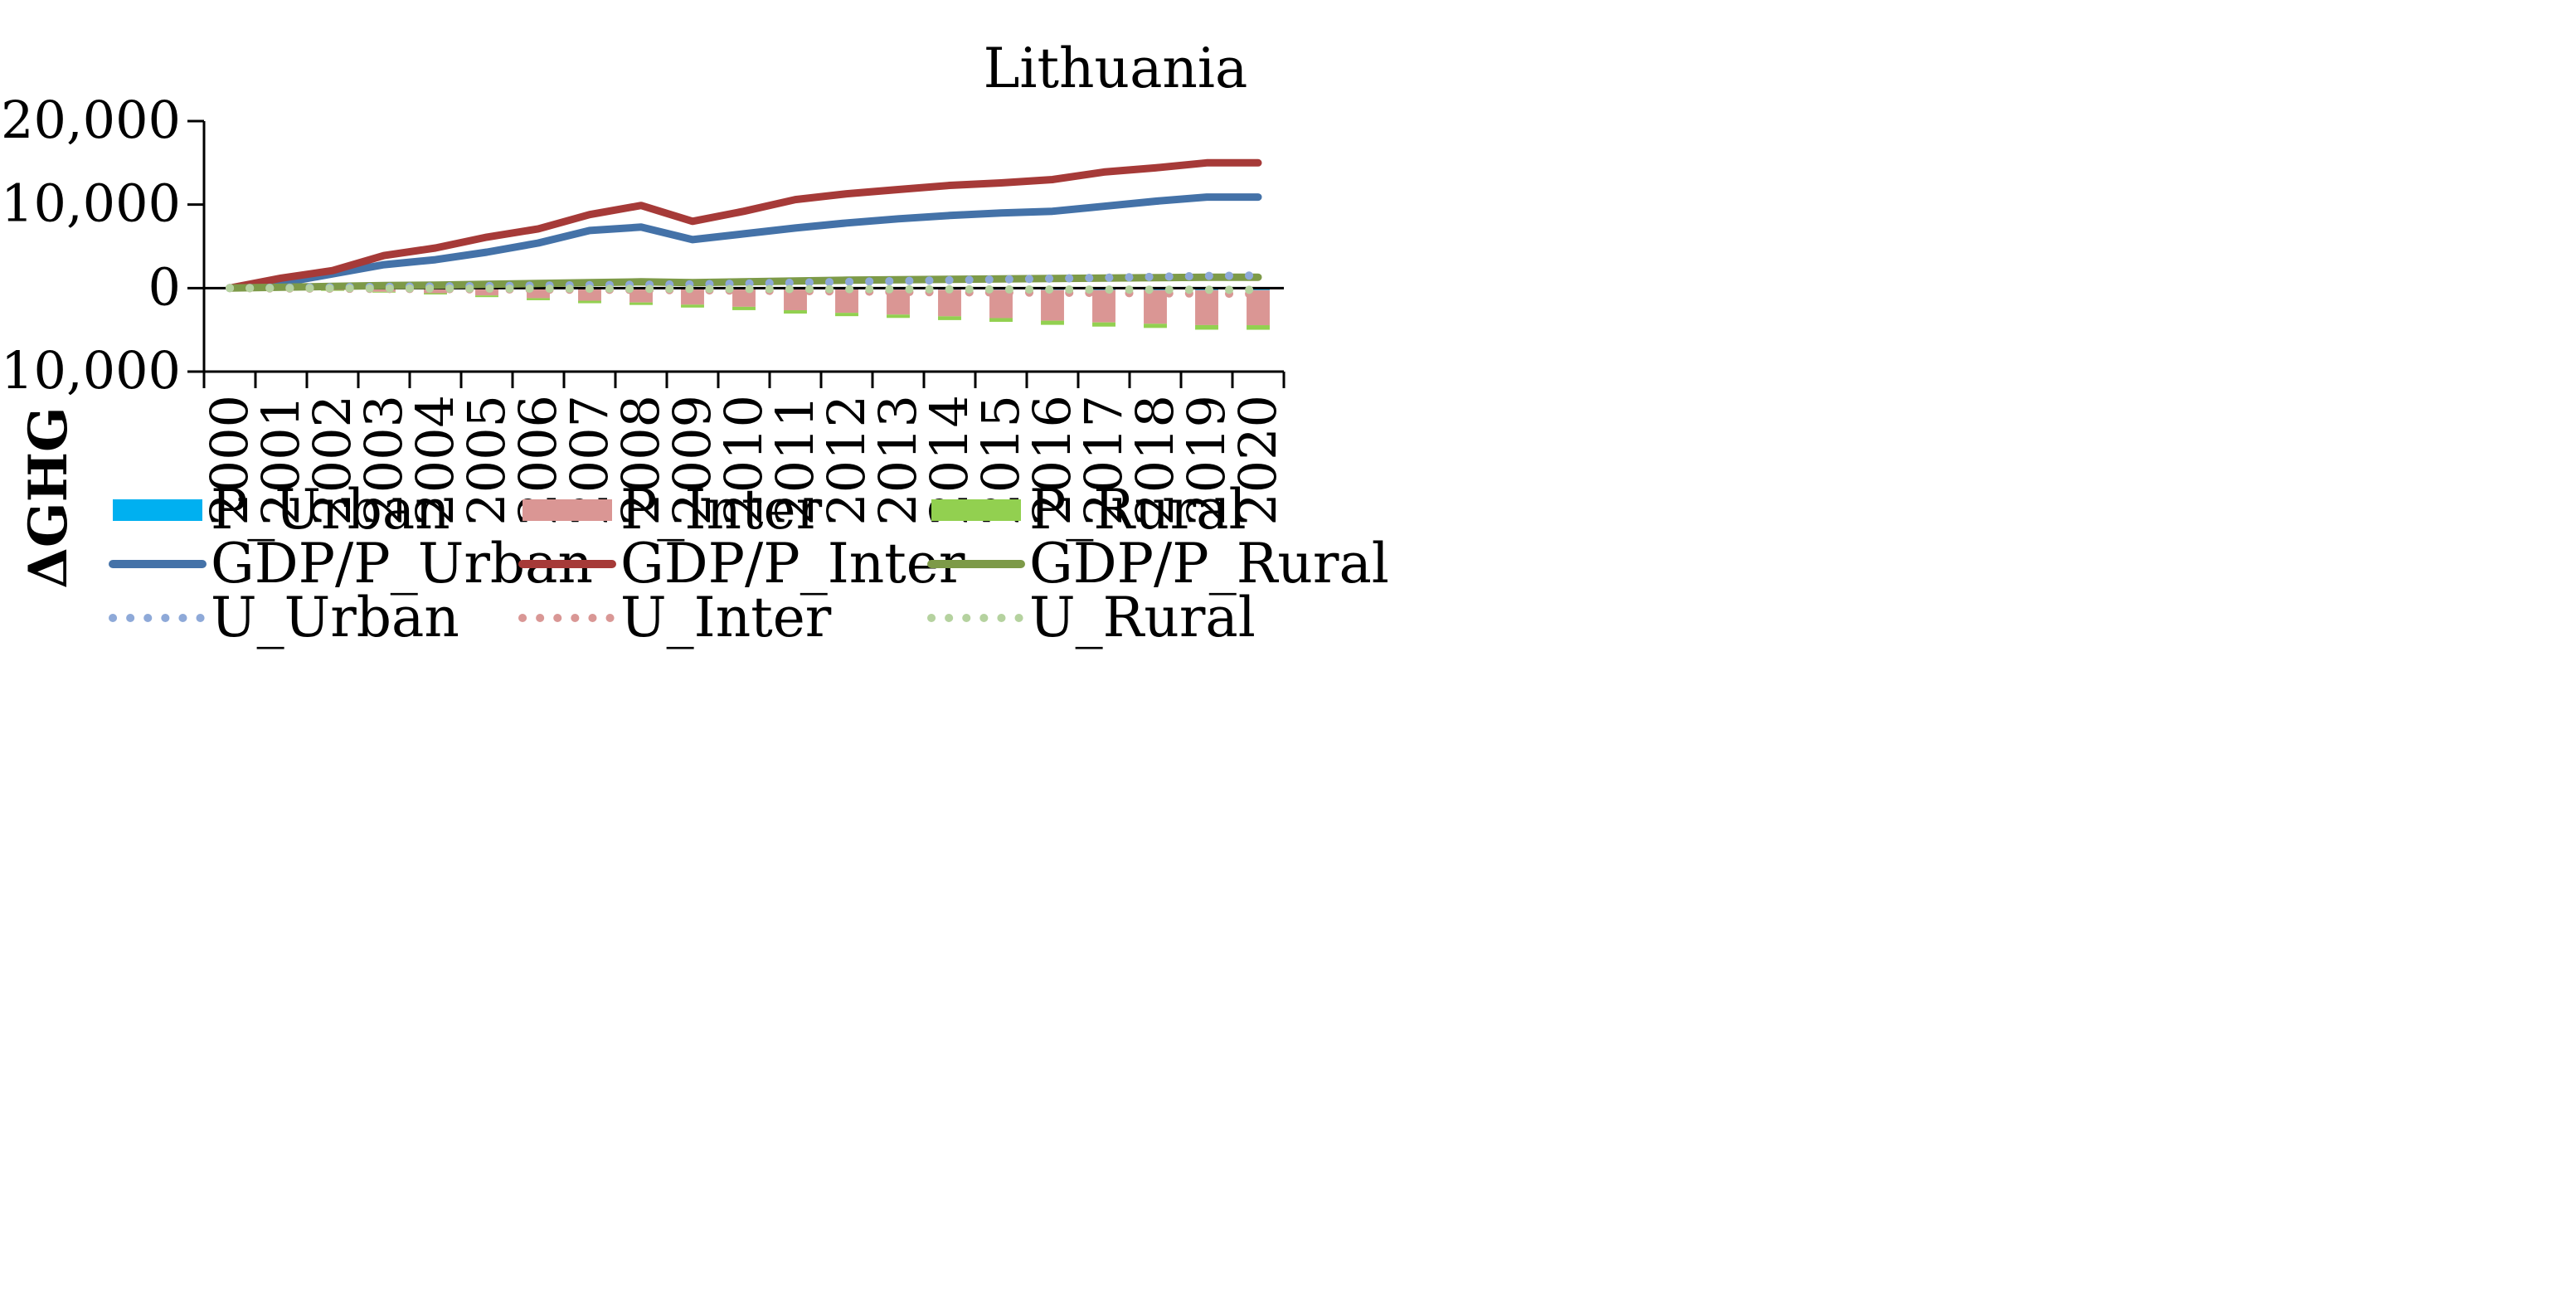 Image resolution: width=2576 pixels, height=1289 pixels. What do you see at coordinates (976, 510) in the screenshot?
I see `legend-p-rural-swatch` at bounding box center [976, 510].